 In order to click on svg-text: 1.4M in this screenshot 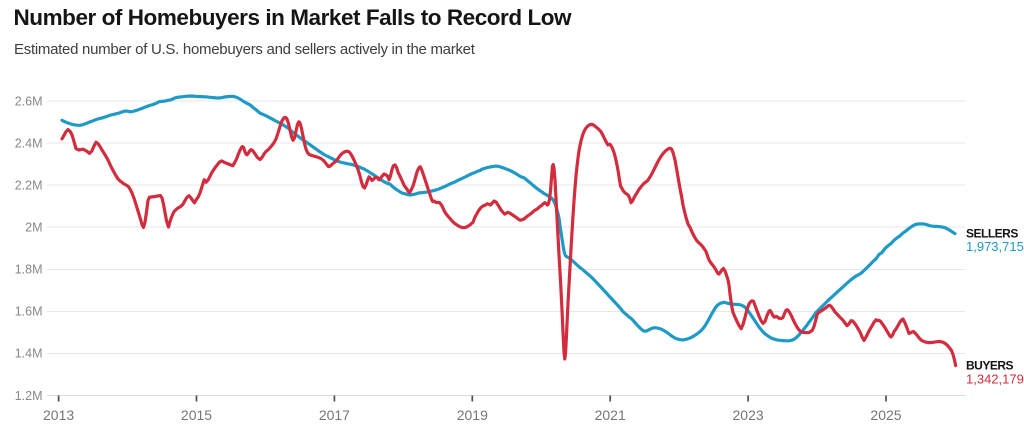, I will do `click(29, 354)`.